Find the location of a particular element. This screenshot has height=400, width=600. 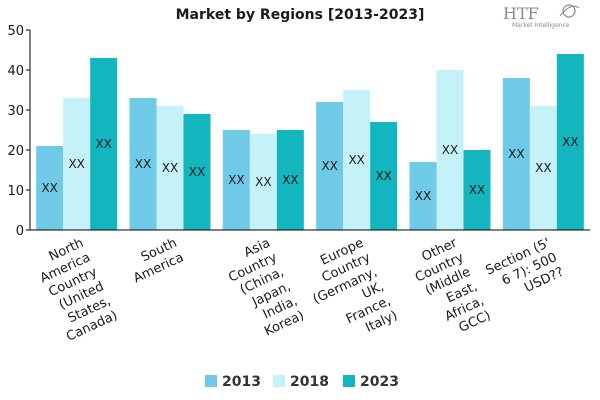

chart-title: Market by Regions [2013-2023] is located at coordinates (300, 15).